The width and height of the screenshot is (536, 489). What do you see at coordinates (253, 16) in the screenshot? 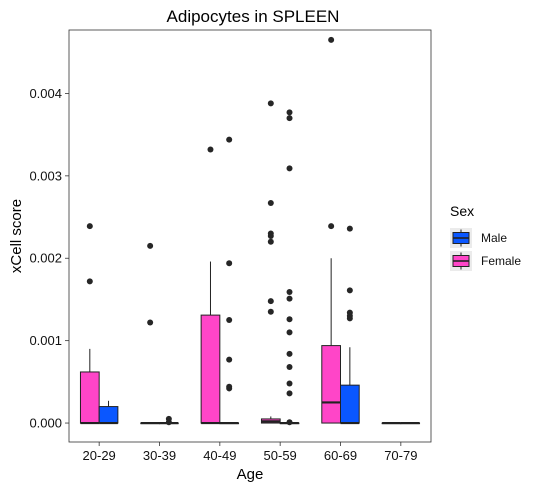
I see `chart-title: Adipocytes in SPLEEN` at bounding box center [253, 16].